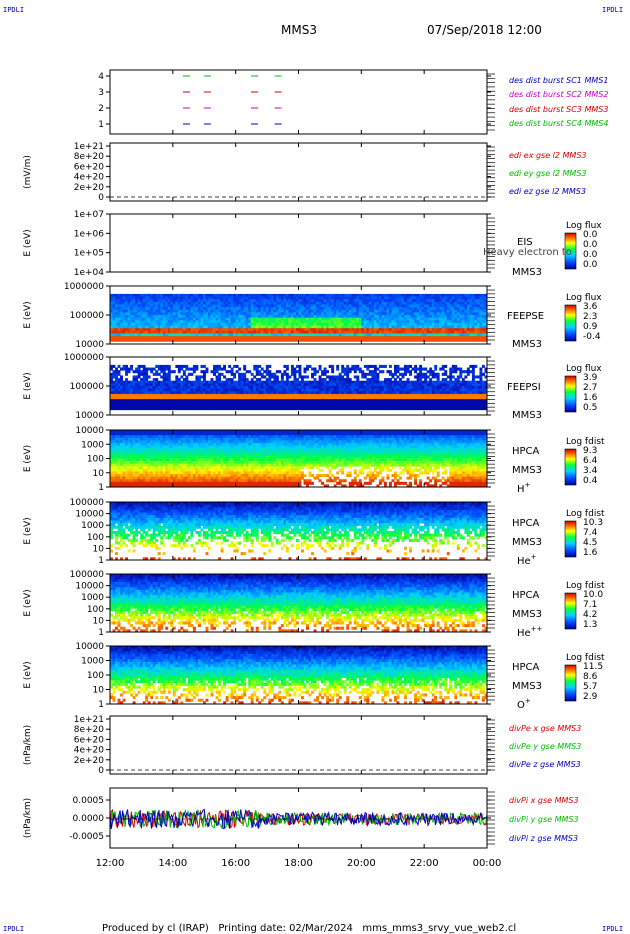 The height and width of the screenshot is (934, 630). I want to click on panel-7-species: He+, so click(527, 560).